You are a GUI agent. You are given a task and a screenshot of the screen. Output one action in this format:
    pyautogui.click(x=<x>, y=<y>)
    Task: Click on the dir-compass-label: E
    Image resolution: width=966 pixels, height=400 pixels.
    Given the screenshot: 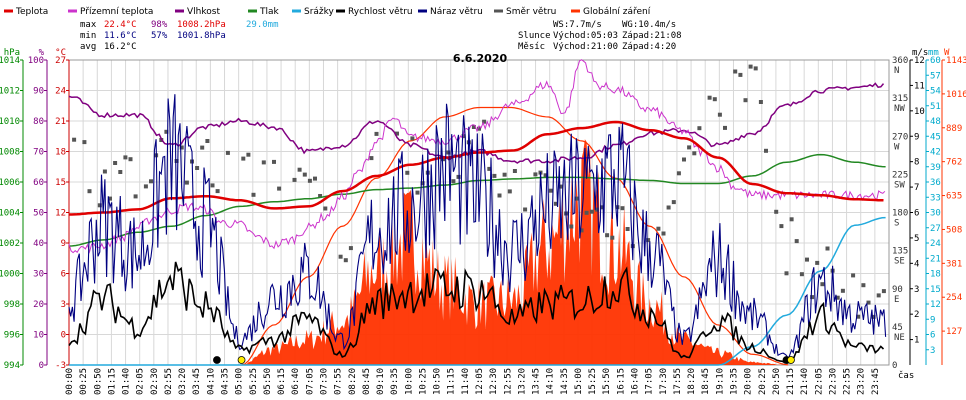 What is the action you would take?
    pyautogui.click(x=896, y=300)
    